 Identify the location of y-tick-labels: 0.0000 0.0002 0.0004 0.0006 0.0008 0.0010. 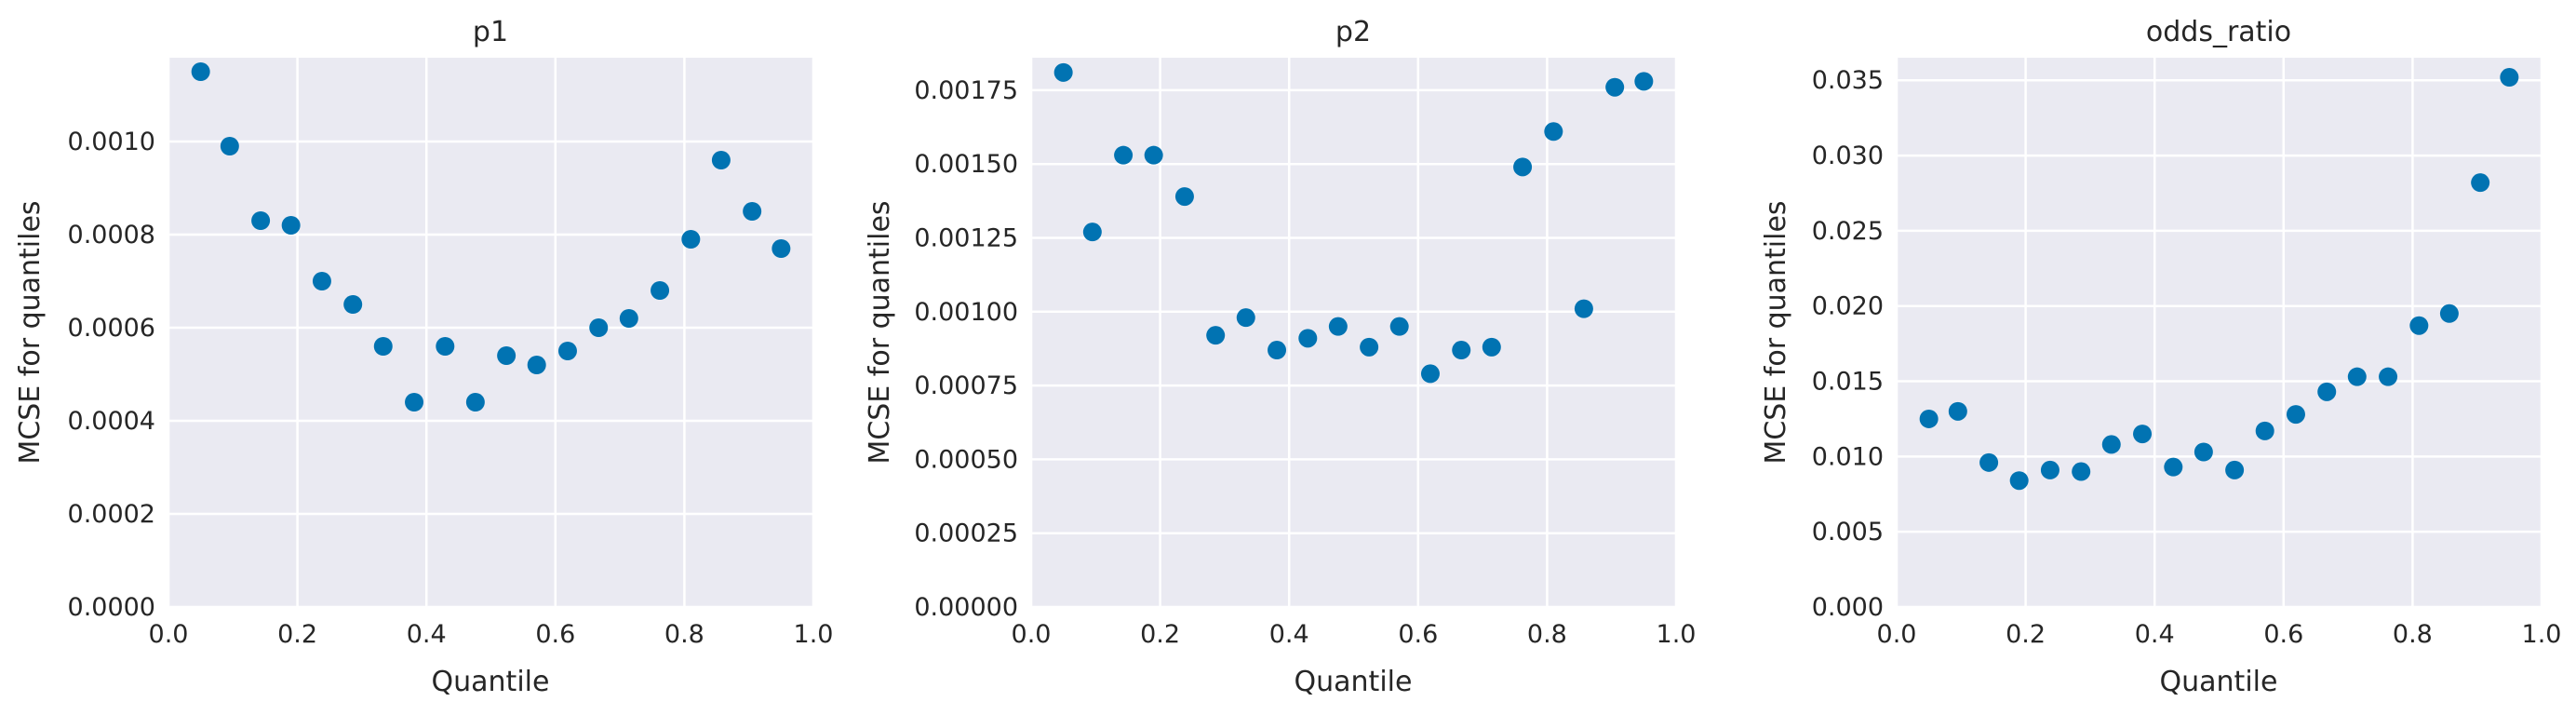
(111, 375).